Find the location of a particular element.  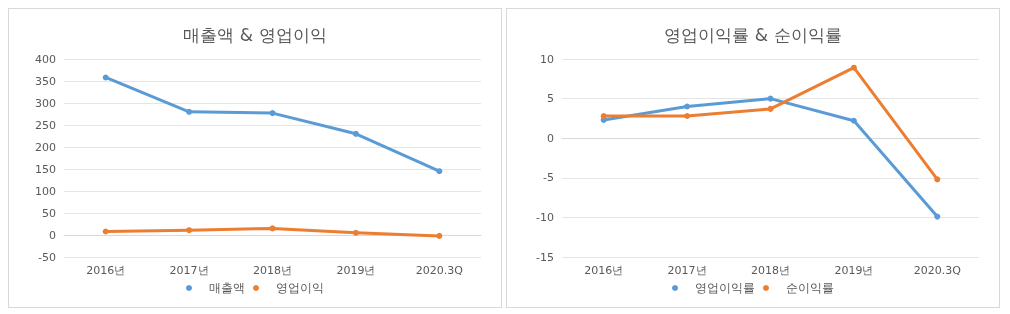

y-tick-label: -15 is located at coordinates (545, 257).